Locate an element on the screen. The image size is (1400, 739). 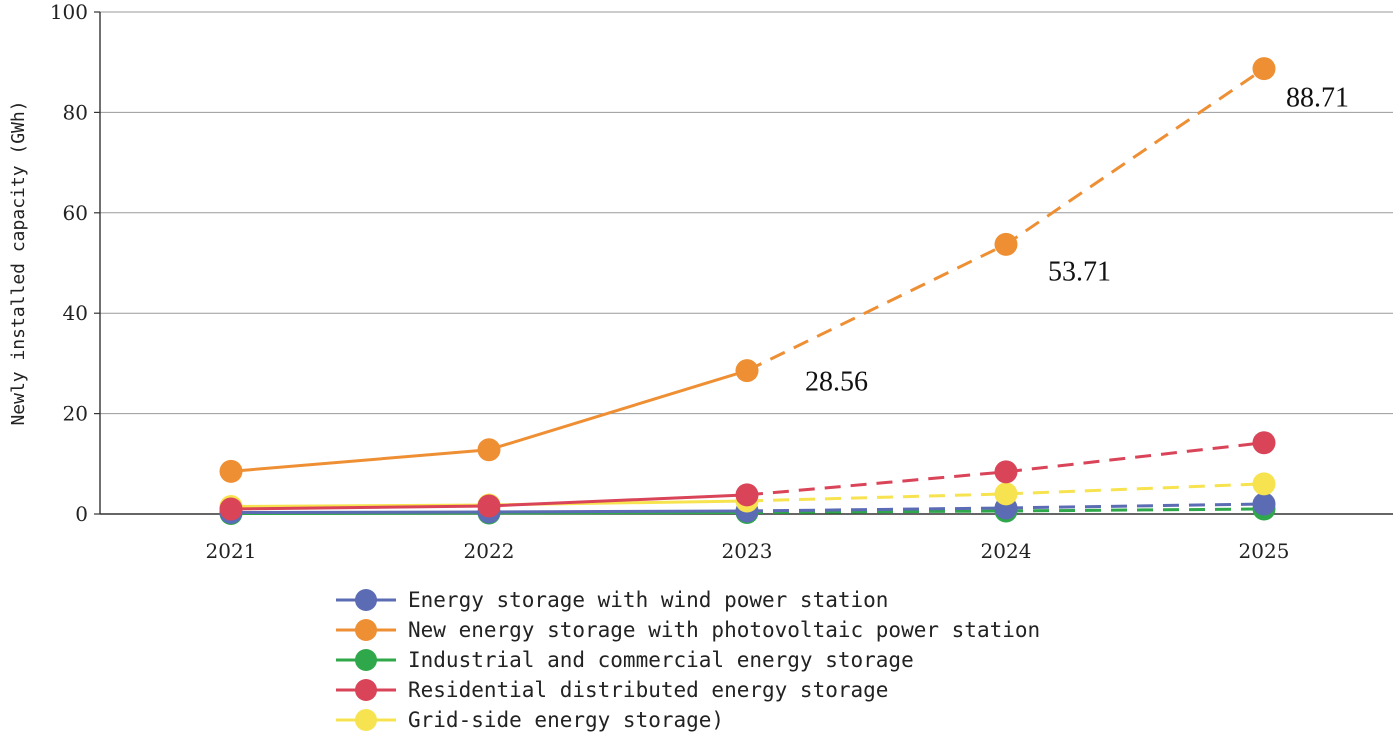
data-label: 53.71 is located at coordinates (1079, 271).